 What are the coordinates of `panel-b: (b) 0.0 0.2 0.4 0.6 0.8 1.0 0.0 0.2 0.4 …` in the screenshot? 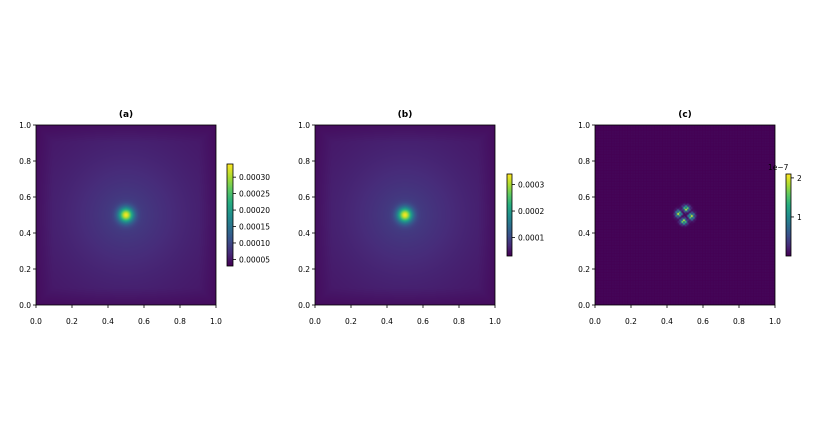 It's located at (421, 218).